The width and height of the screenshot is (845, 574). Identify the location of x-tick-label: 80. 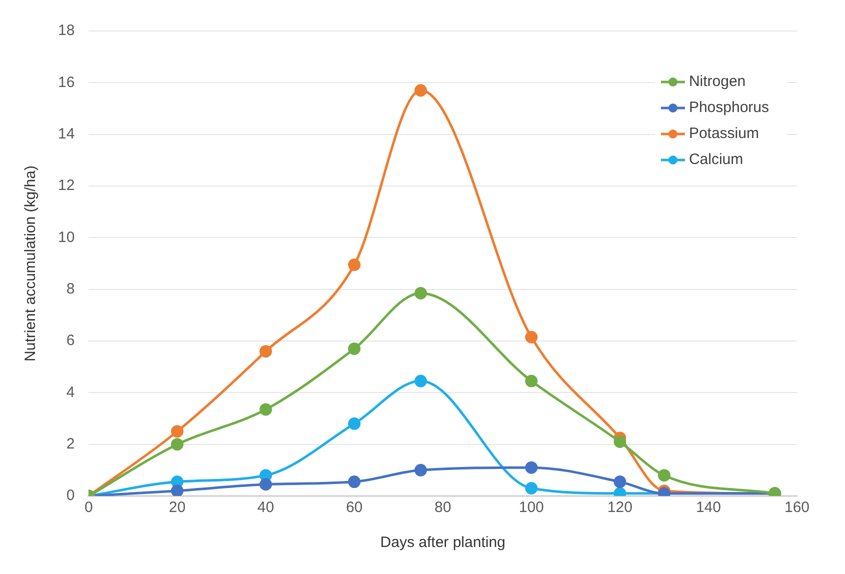
(443, 507).